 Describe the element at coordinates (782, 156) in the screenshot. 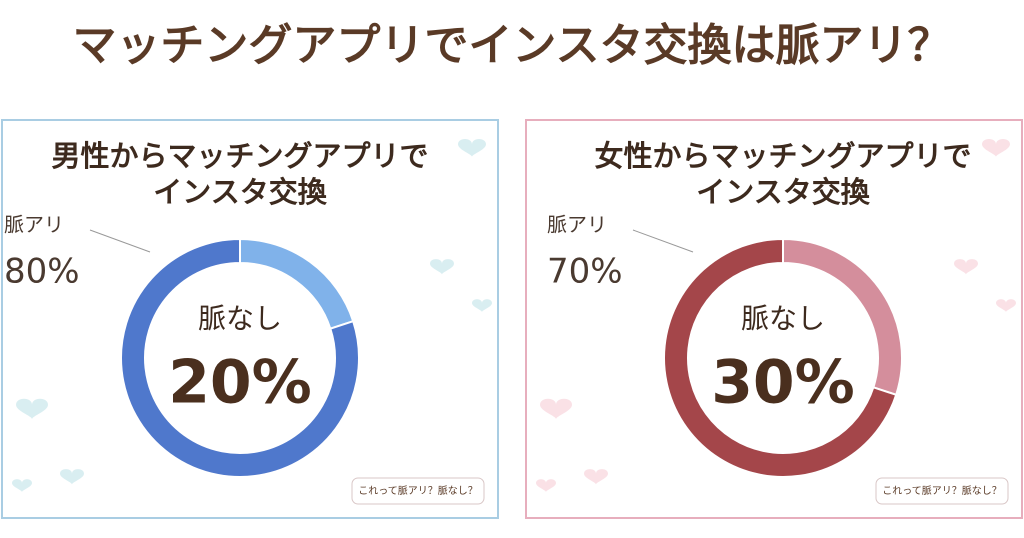

I see `chart-title: 女性からマッチングアプリで` at that location.